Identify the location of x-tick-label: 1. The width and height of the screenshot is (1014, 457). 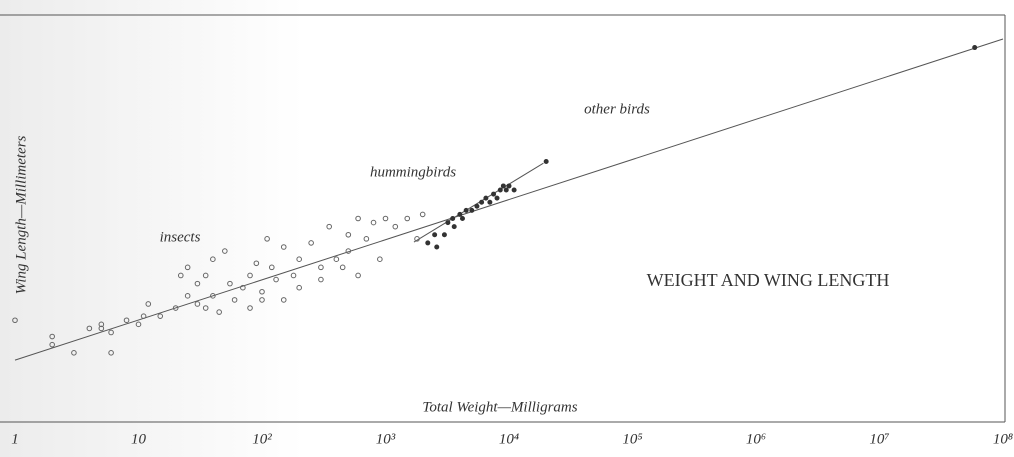
(15, 439).